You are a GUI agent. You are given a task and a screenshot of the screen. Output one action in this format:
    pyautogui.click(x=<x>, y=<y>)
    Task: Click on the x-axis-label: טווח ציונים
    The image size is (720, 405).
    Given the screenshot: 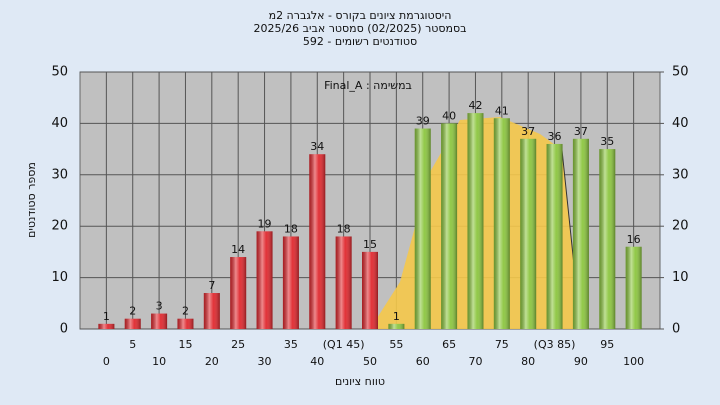 What is the action you would take?
    pyautogui.click(x=360, y=381)
    